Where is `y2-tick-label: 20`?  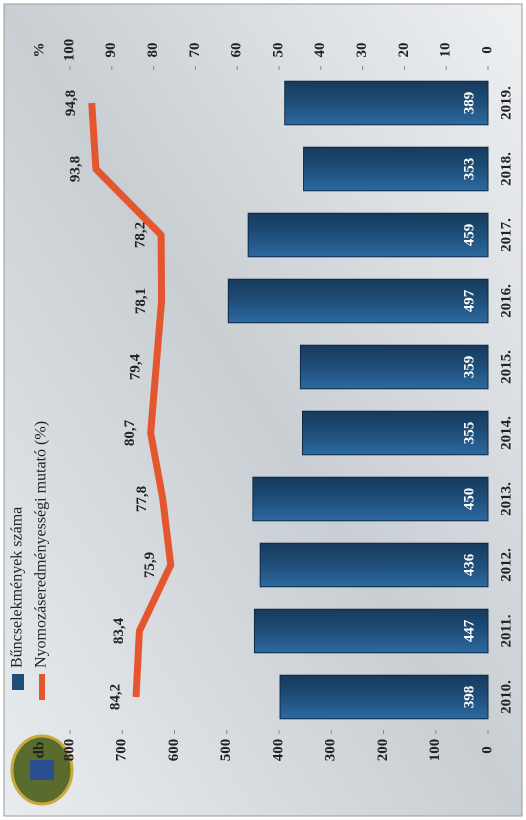
y2-tick-label: 20 is located at coordinates (404, 50).